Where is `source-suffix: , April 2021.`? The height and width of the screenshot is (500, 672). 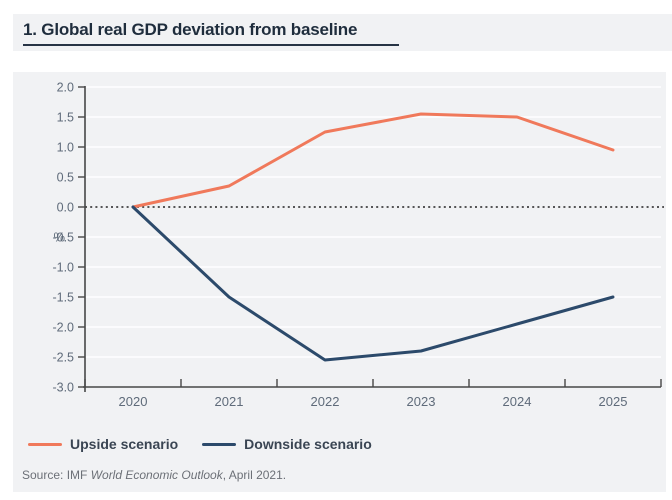 source-suffix: , April 2021. is located at coordinates (254, 475).